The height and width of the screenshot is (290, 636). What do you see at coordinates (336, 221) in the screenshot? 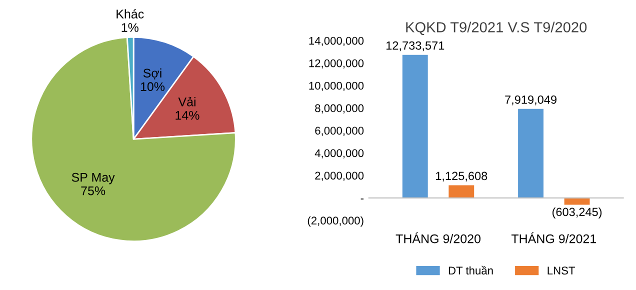
I see `y-tick-label: (2,000,000)` at bounding box center [336, 221].